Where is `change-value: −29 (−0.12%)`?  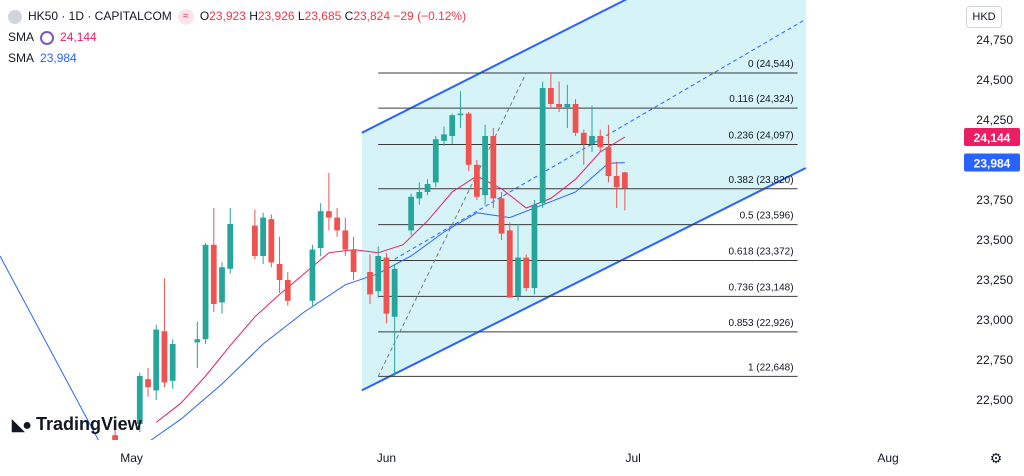 change-value: −29 (−0.12%) is located at coordinates (430, 16).